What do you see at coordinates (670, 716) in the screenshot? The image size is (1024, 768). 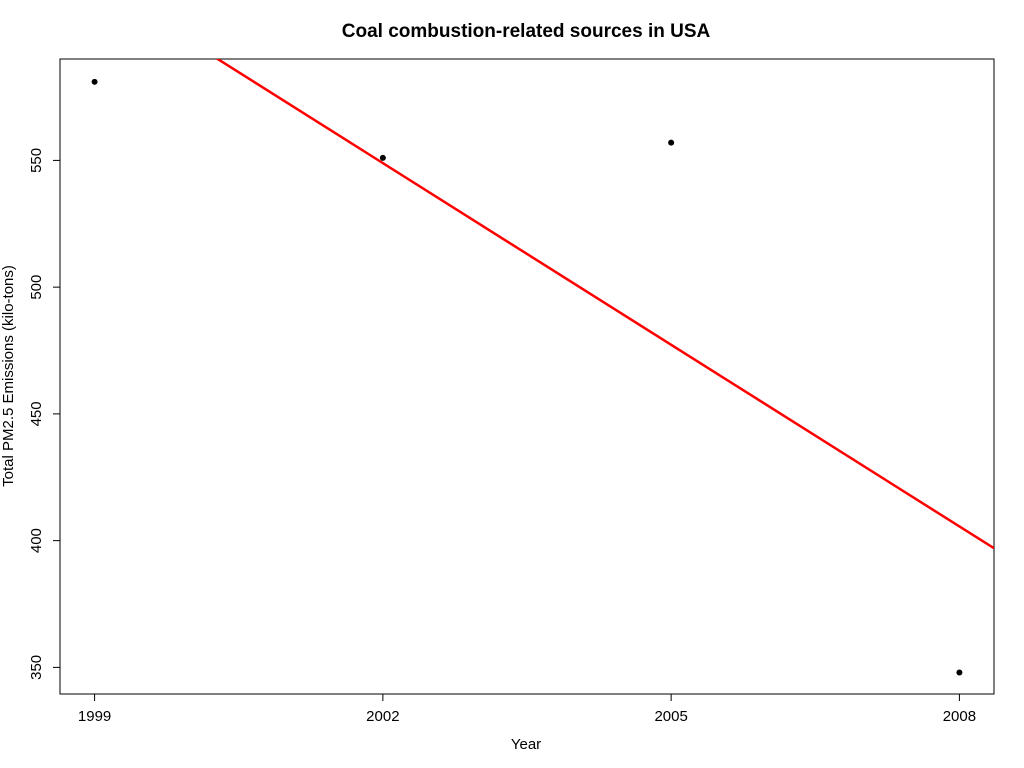 I see `x-tick-label: 2005` at bounding box center [670, 716].